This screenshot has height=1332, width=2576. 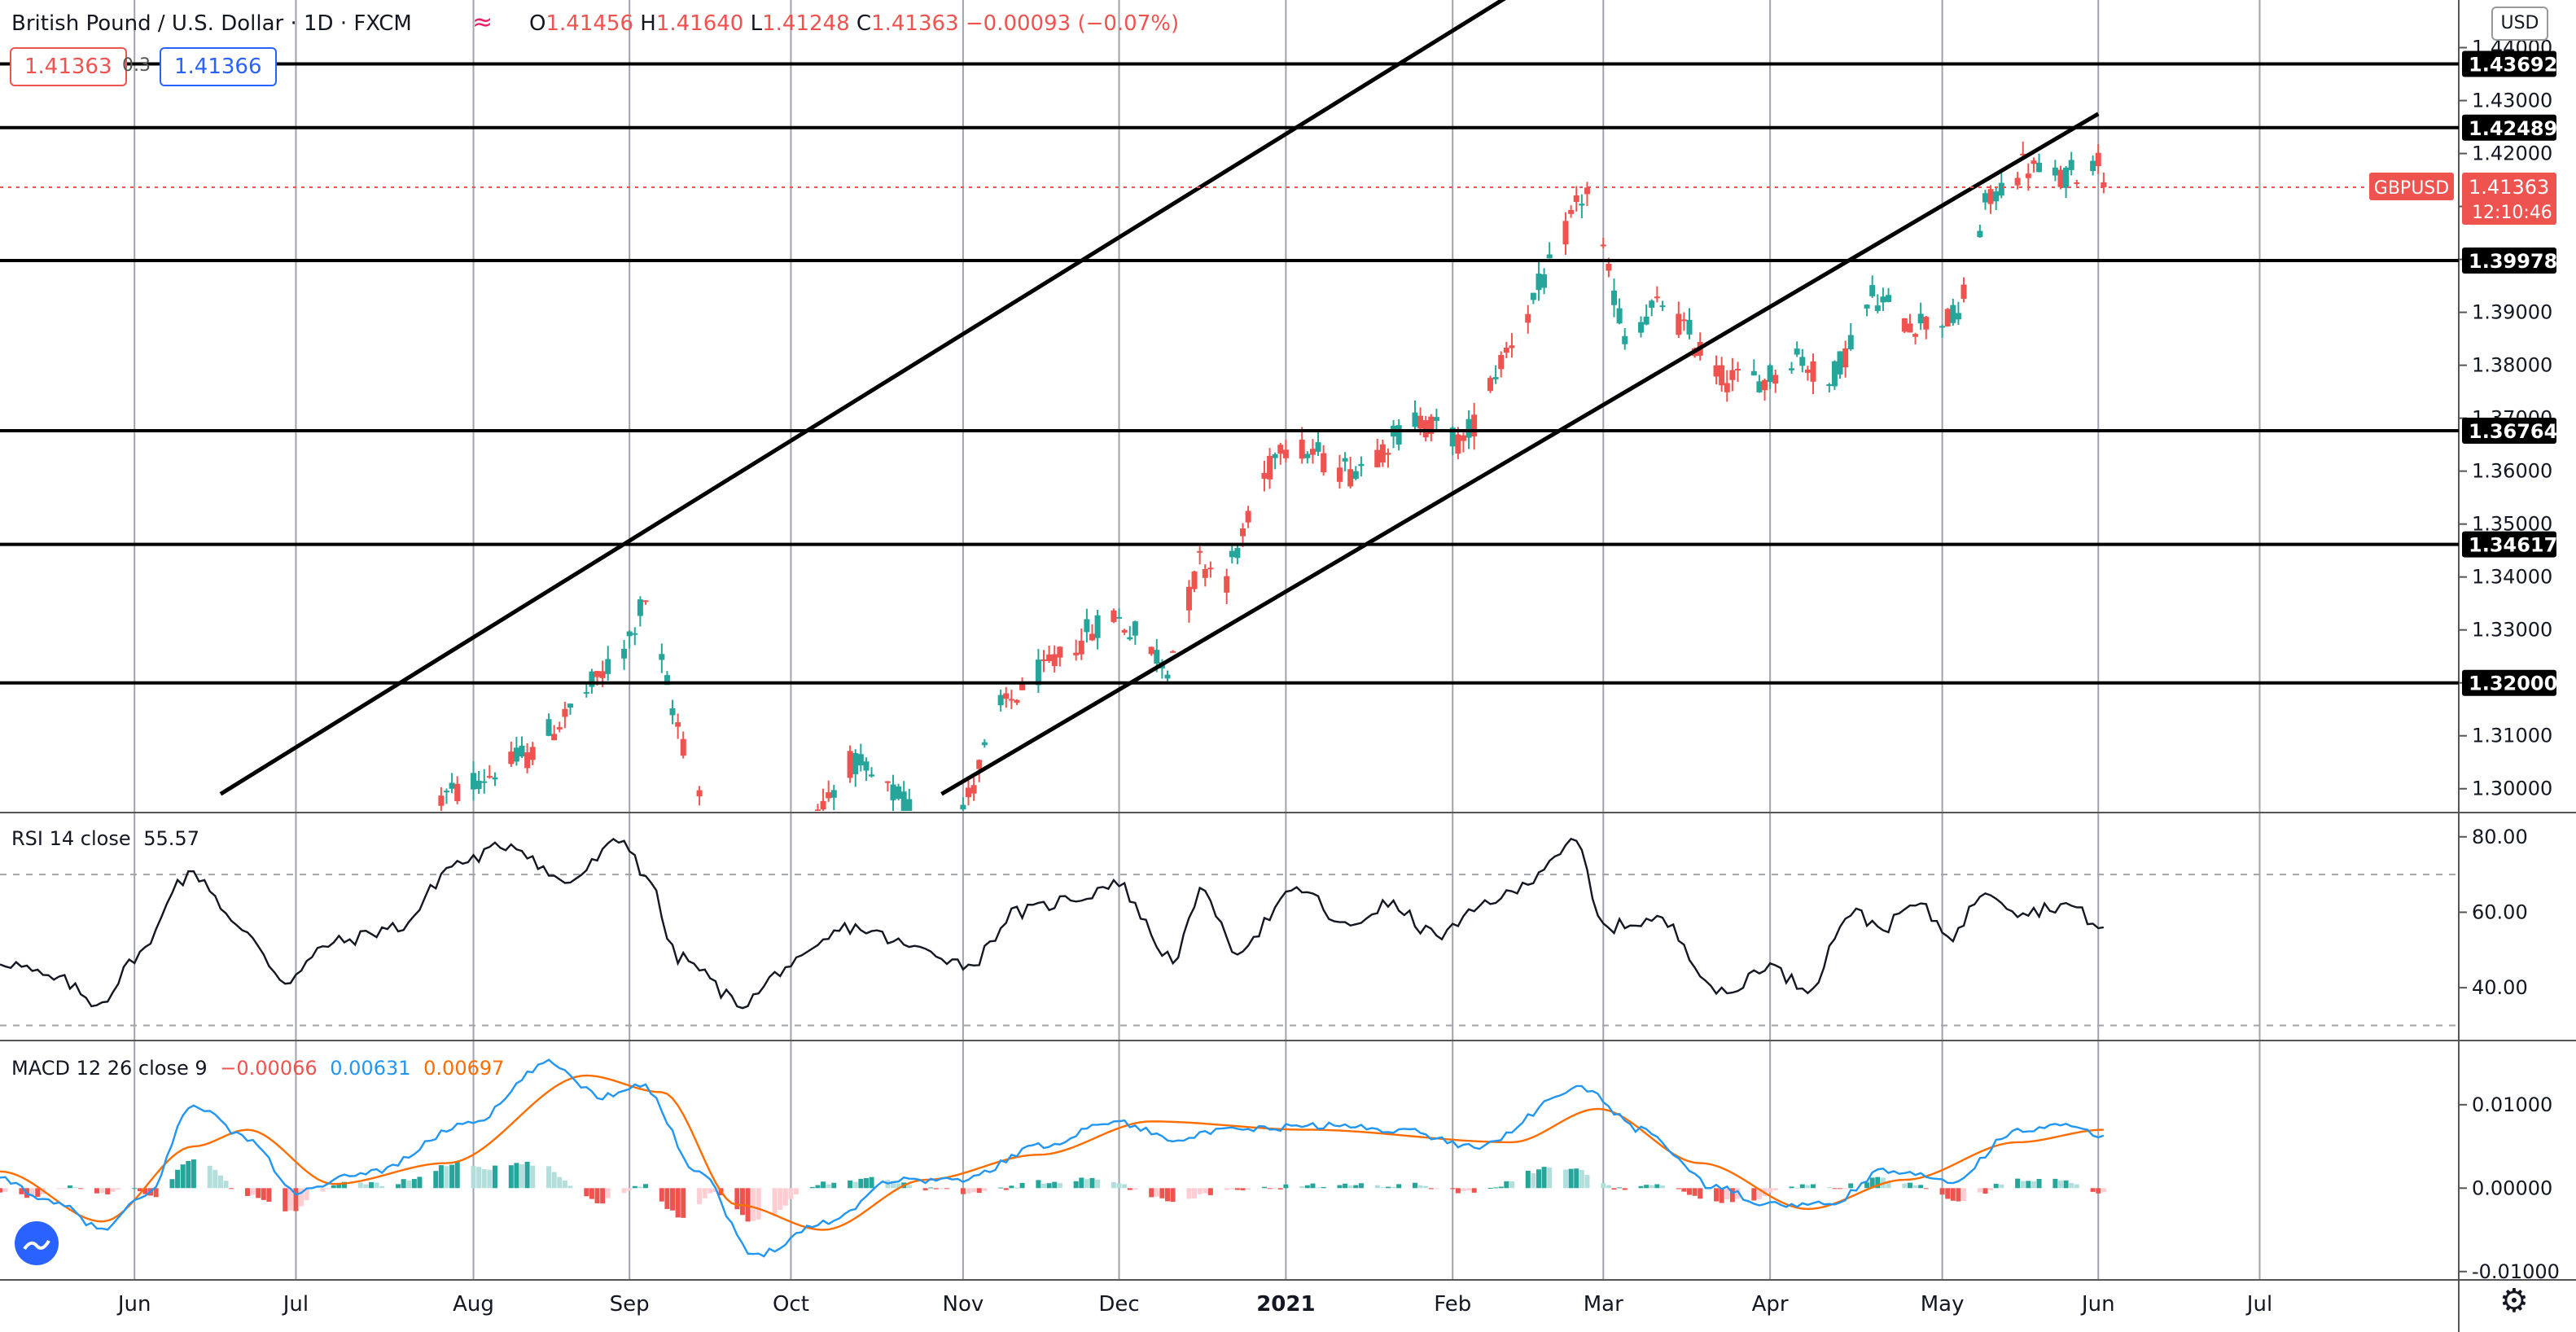 What do you see at coordinates (1052, 1152) in the screenshot?
I see `macd-signal-line` at bounding box center [1052, 1152].